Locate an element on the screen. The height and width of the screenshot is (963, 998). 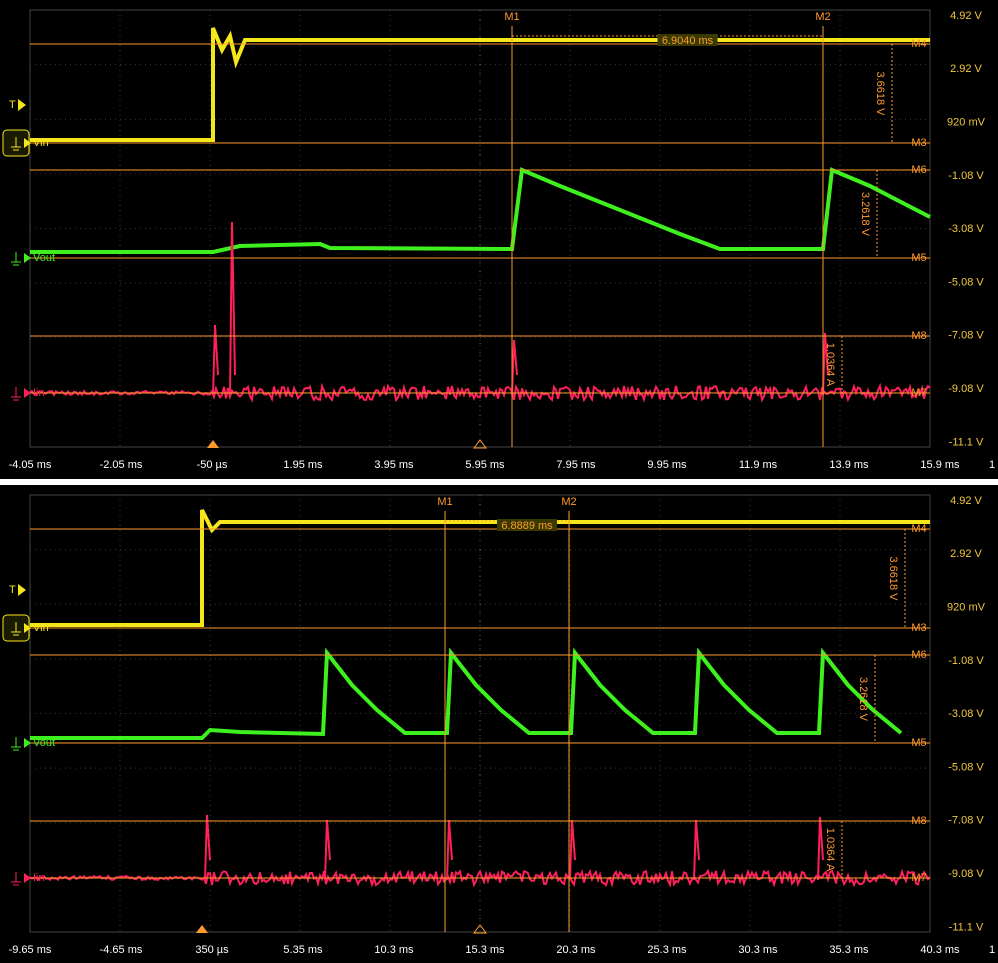
iin-waveform is located at coordinates (480, 851).